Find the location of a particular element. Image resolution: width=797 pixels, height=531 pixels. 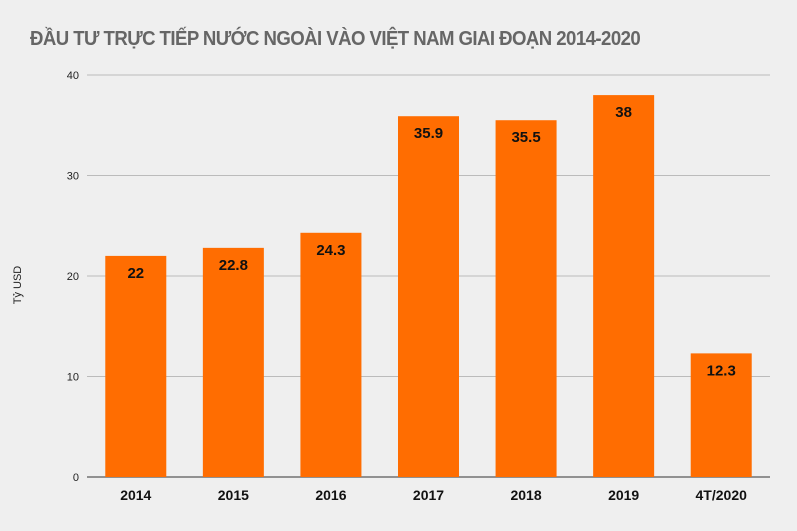

x-tick-label: 4T/2020 is located at coordinates (722, 495).